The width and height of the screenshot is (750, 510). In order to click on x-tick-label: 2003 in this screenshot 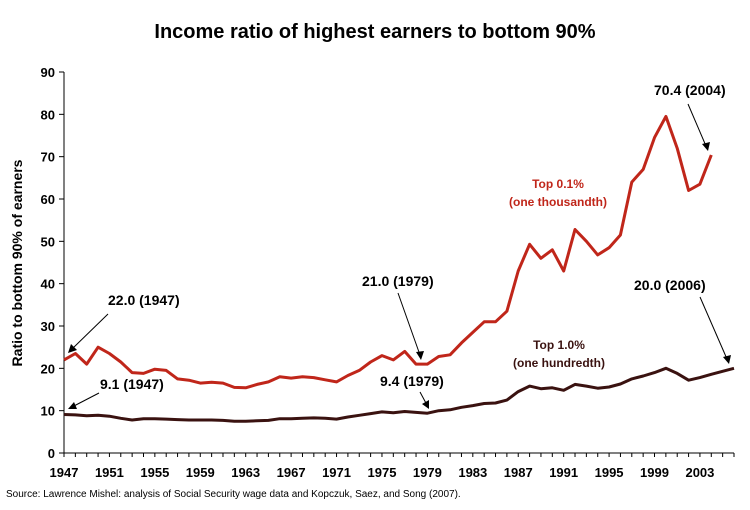, I will do `click(699, 472)`.